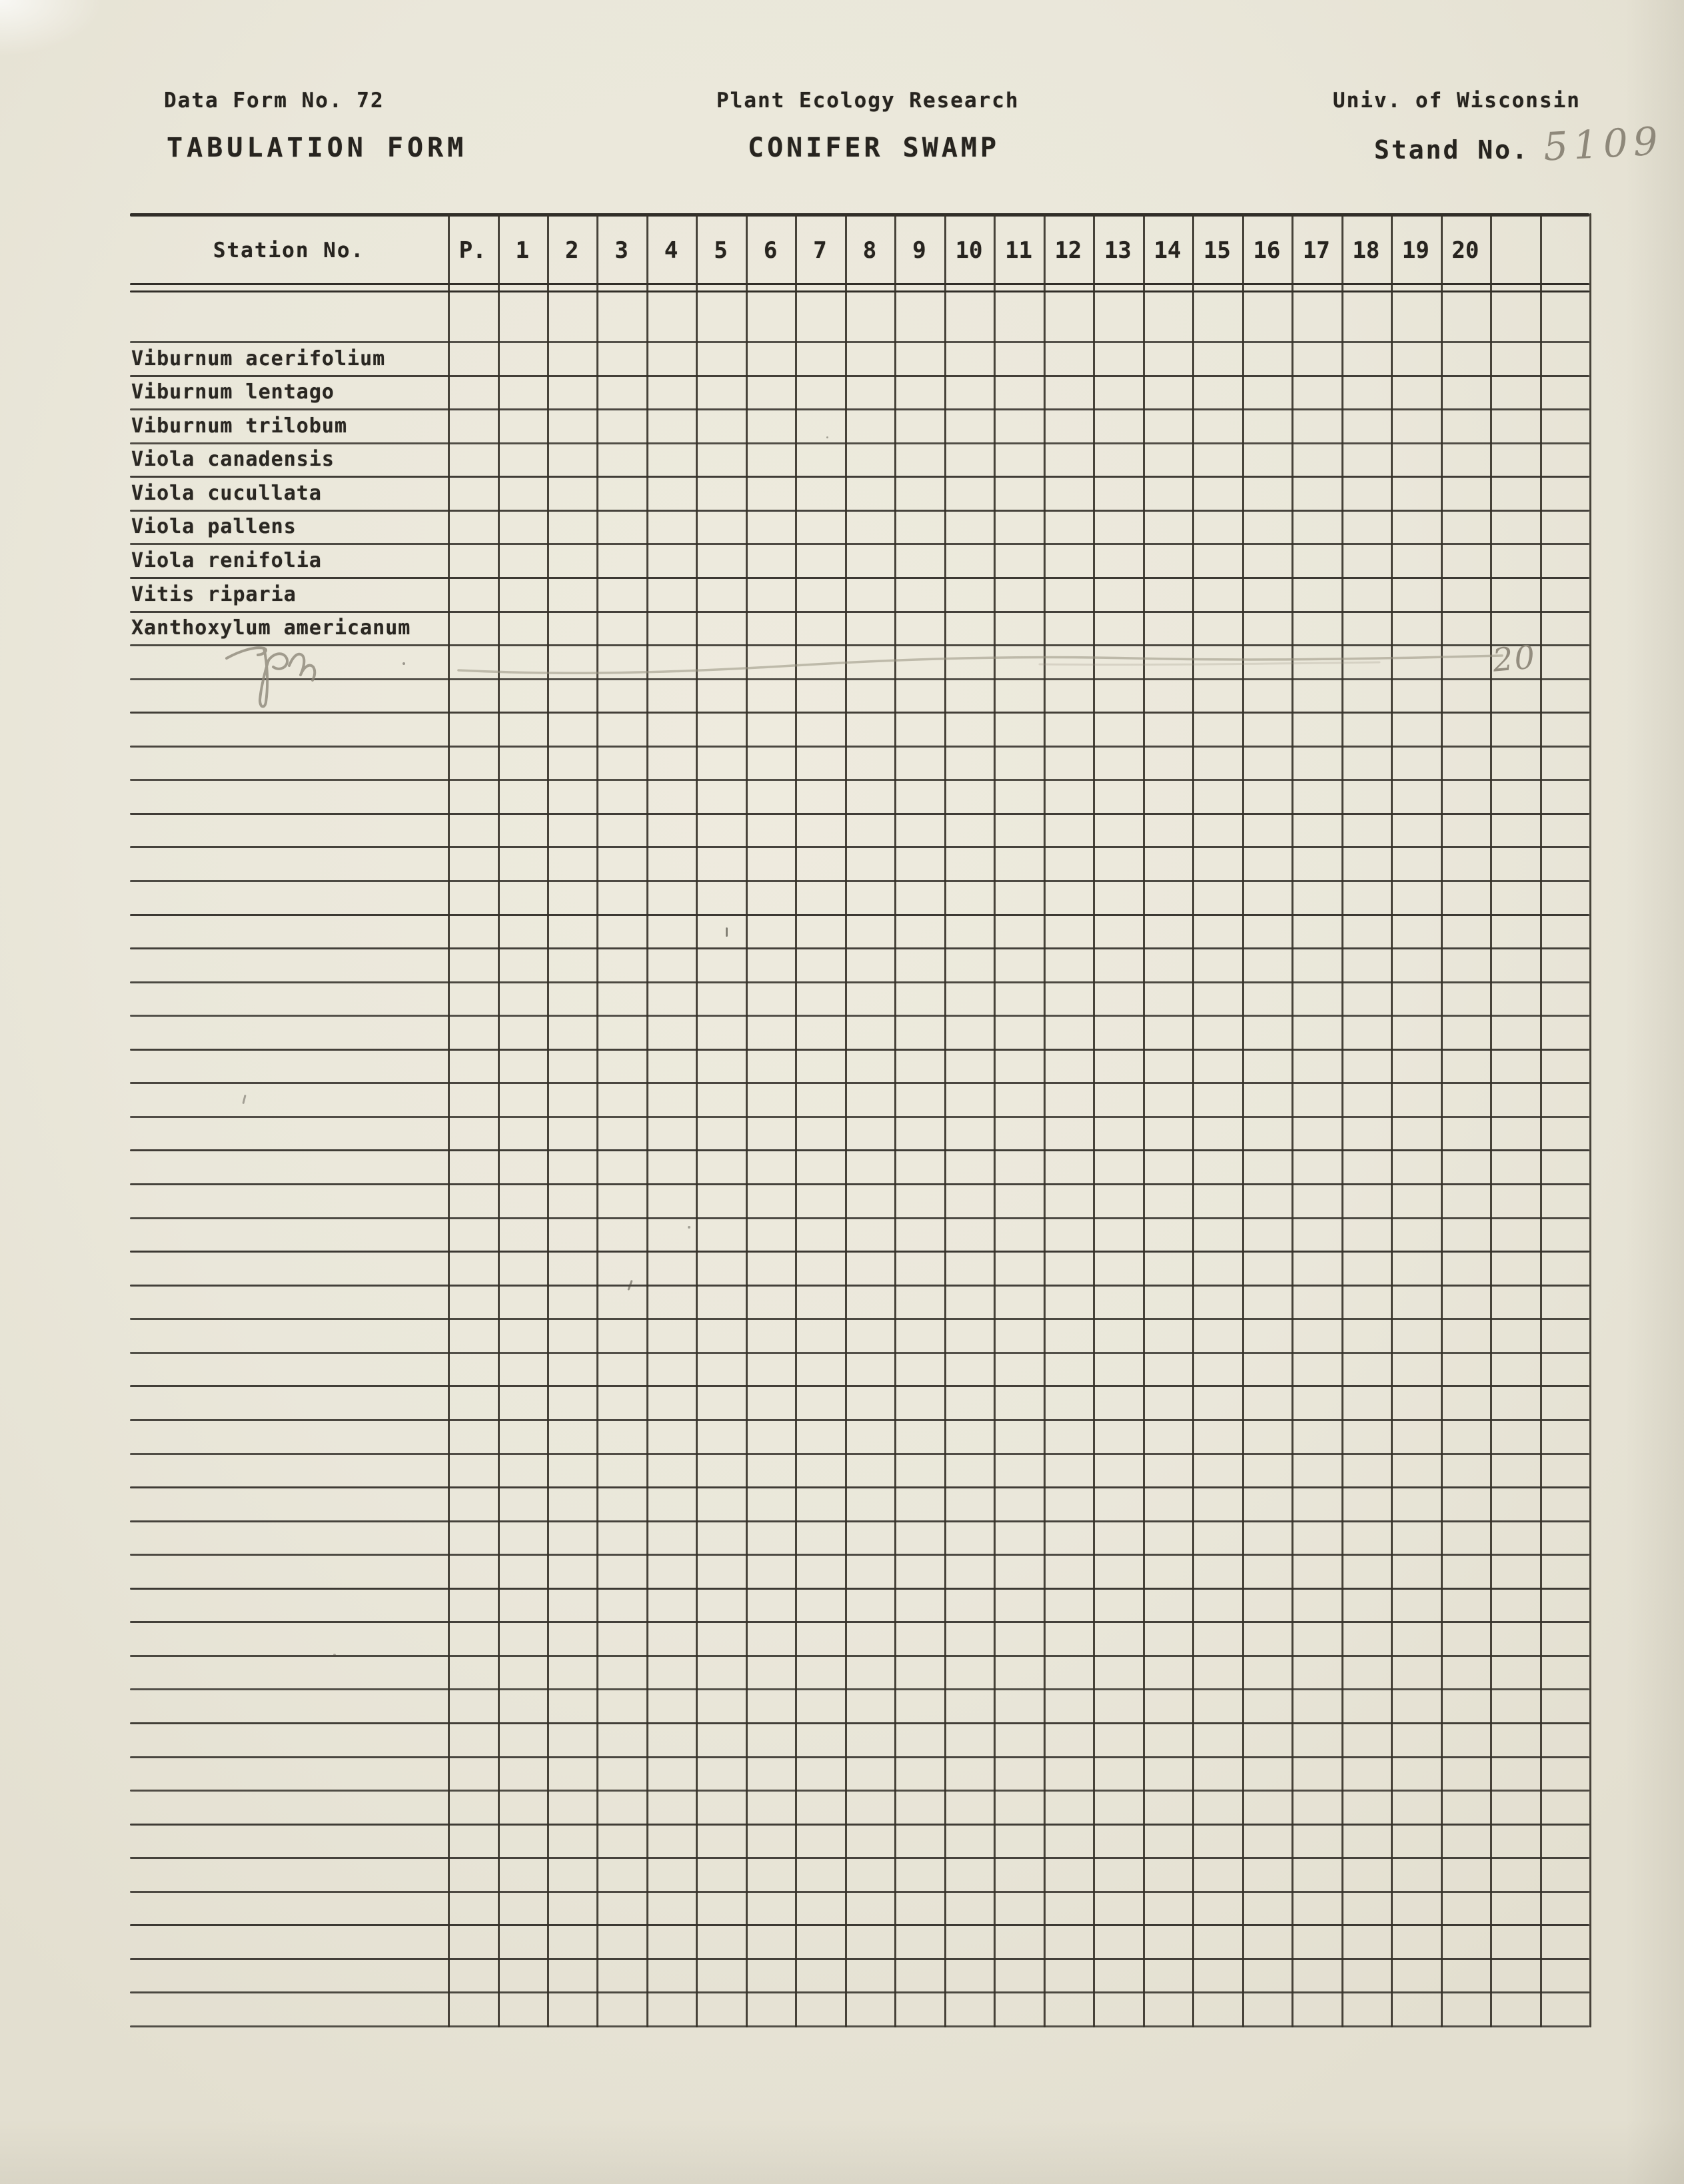 This screenshot has height=2184, width=1684. I want to click on pencil-count-label: 20, so click(1515, 659).